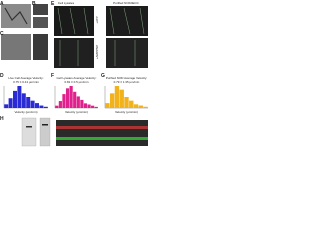 Image resolution: width=320 pixels, height=240 pixels. I want to click on hist-title: Purified NOD Average Velocity:, so click(127, 78).